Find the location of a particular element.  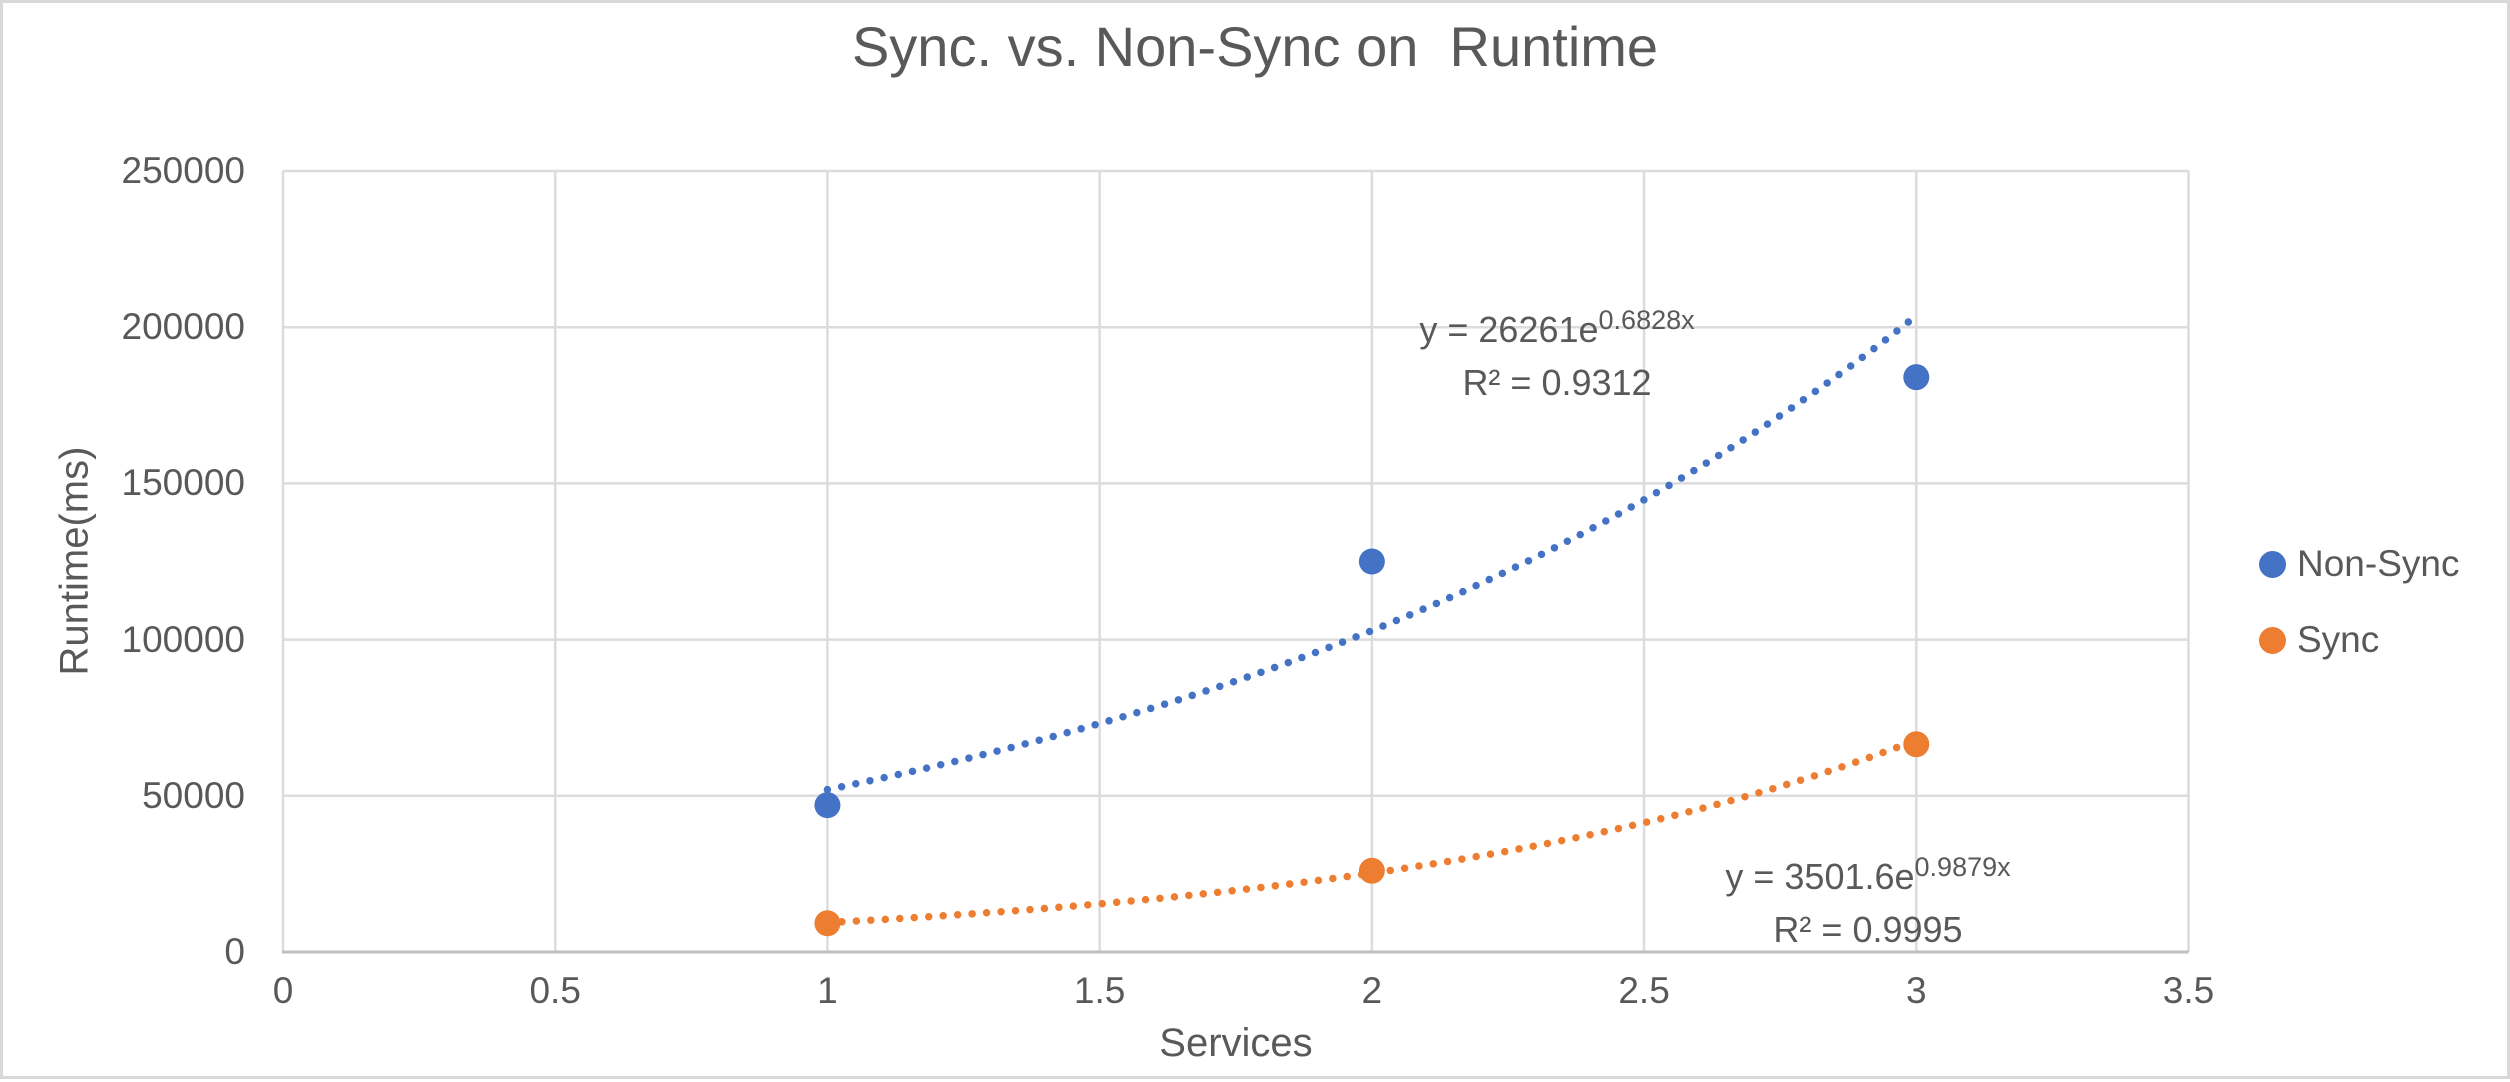

point-non-sync-x3 is located at coordinates (1916, 377).